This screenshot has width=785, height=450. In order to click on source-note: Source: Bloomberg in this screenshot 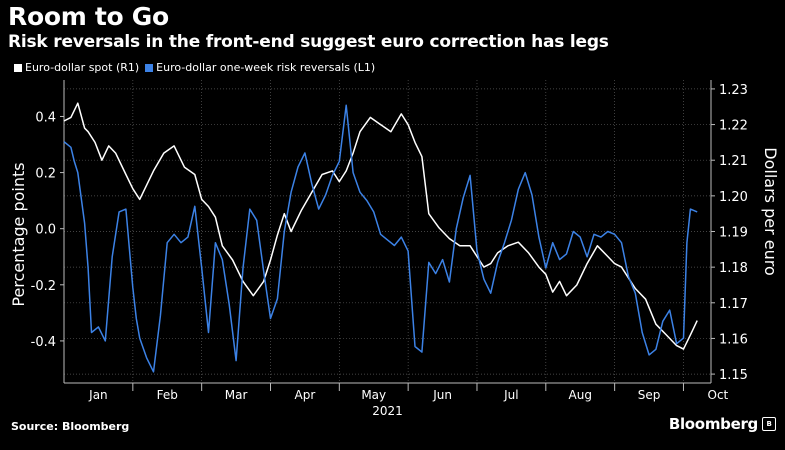, I will do `click(70, 426)`.